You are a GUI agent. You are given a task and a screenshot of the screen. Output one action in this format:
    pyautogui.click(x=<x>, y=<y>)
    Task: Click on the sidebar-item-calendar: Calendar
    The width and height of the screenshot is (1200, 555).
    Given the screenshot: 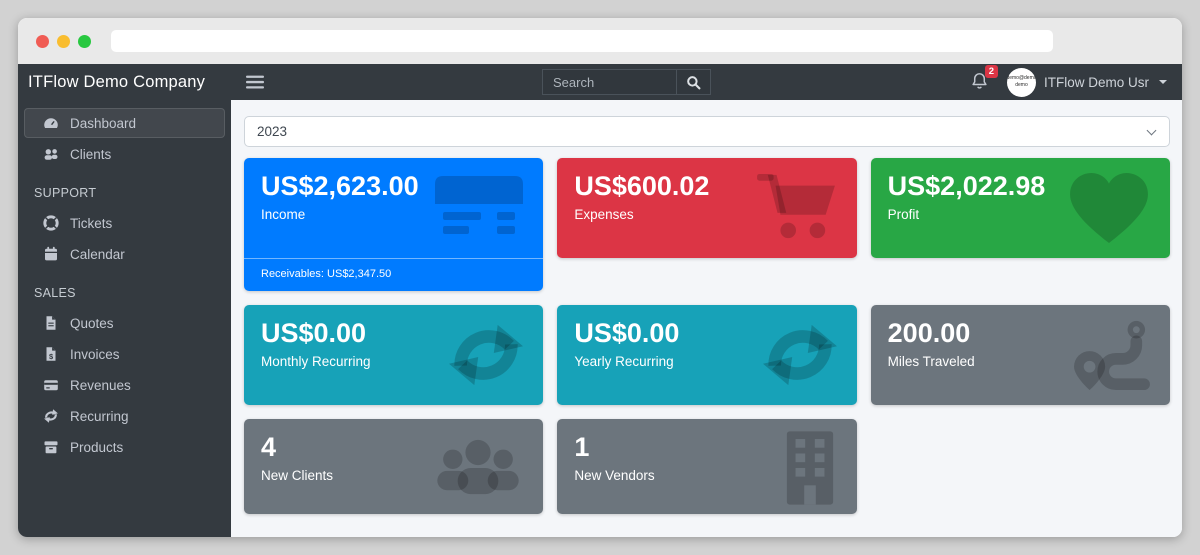 What is the action you would take?
    pyautogui.click(x=124, y=254)
    